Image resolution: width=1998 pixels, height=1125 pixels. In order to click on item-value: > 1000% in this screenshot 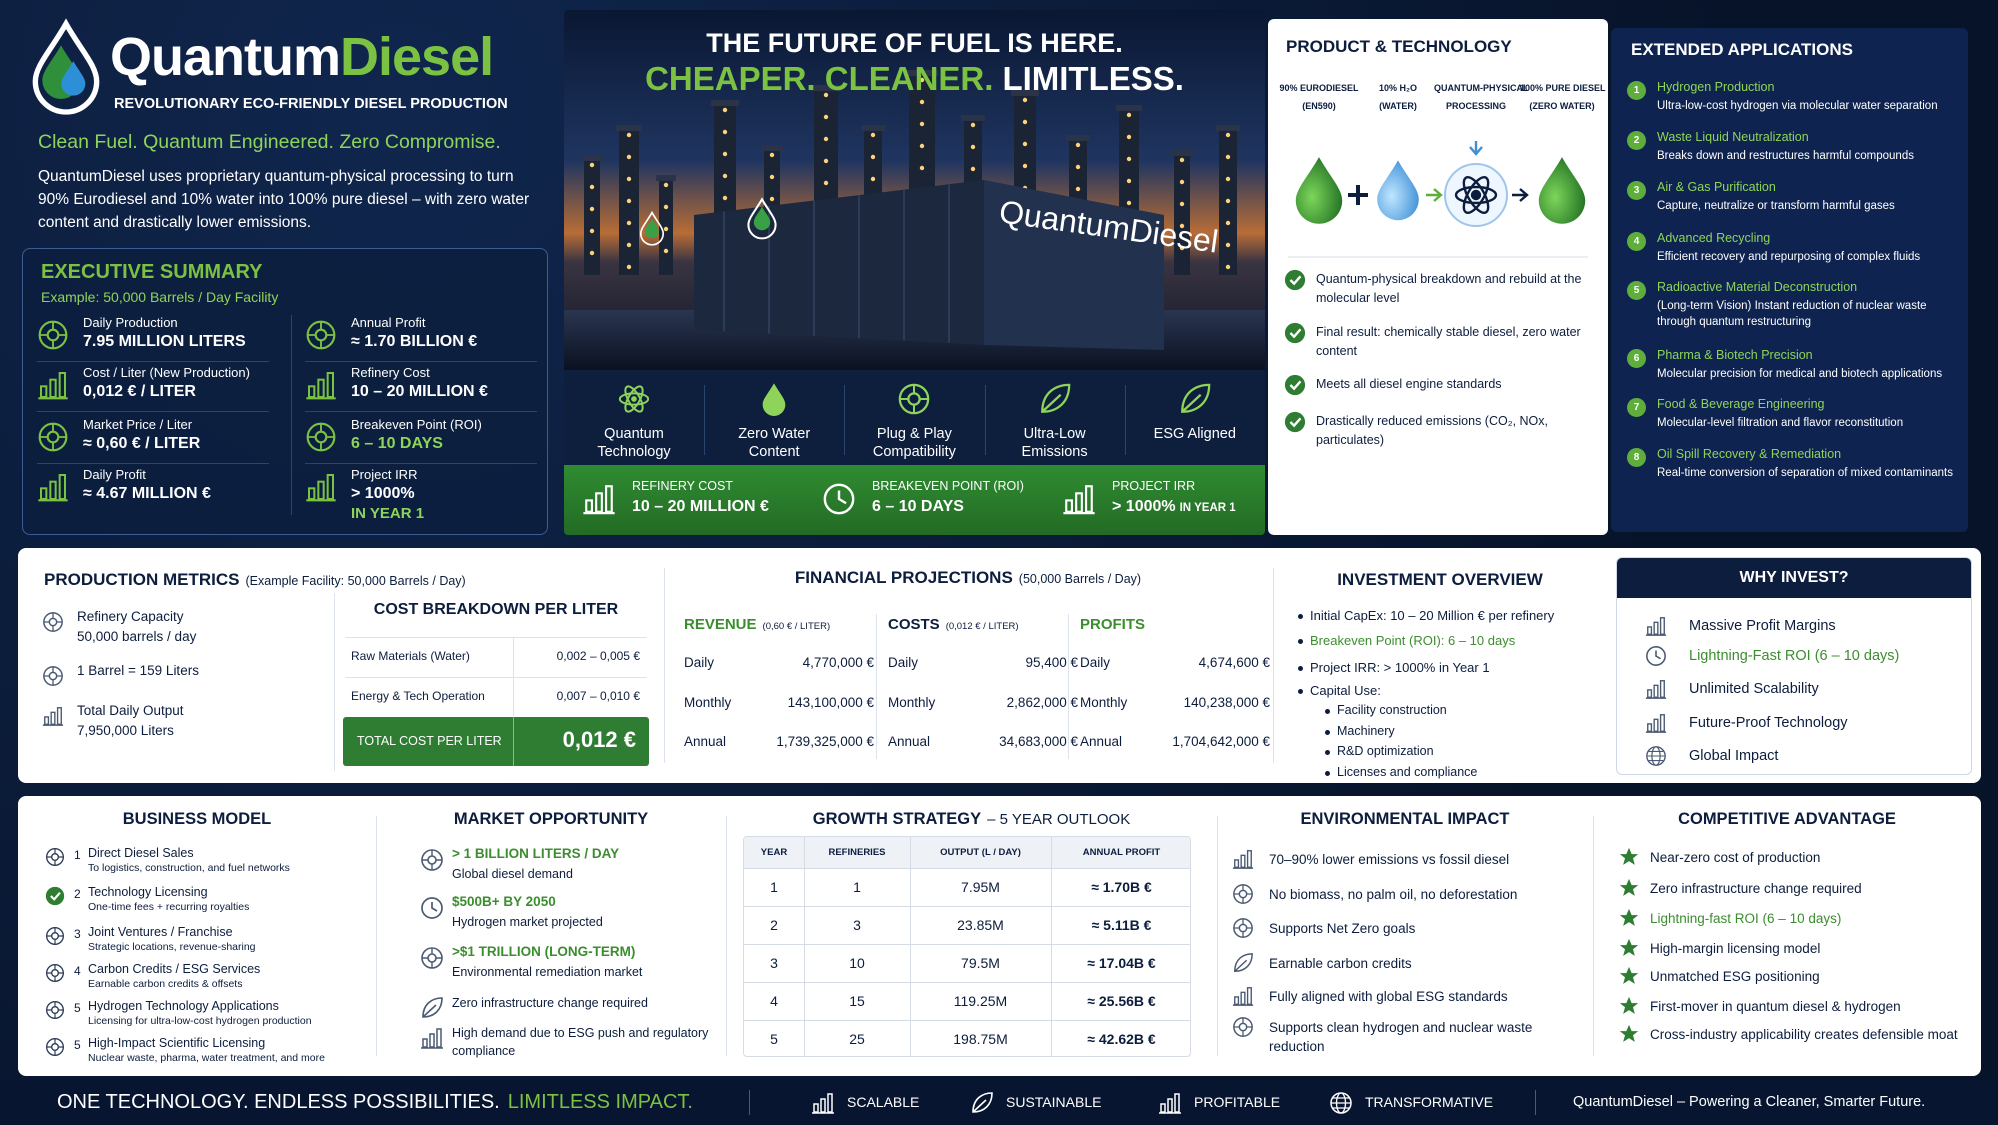, I will do `click(383, 493)`.